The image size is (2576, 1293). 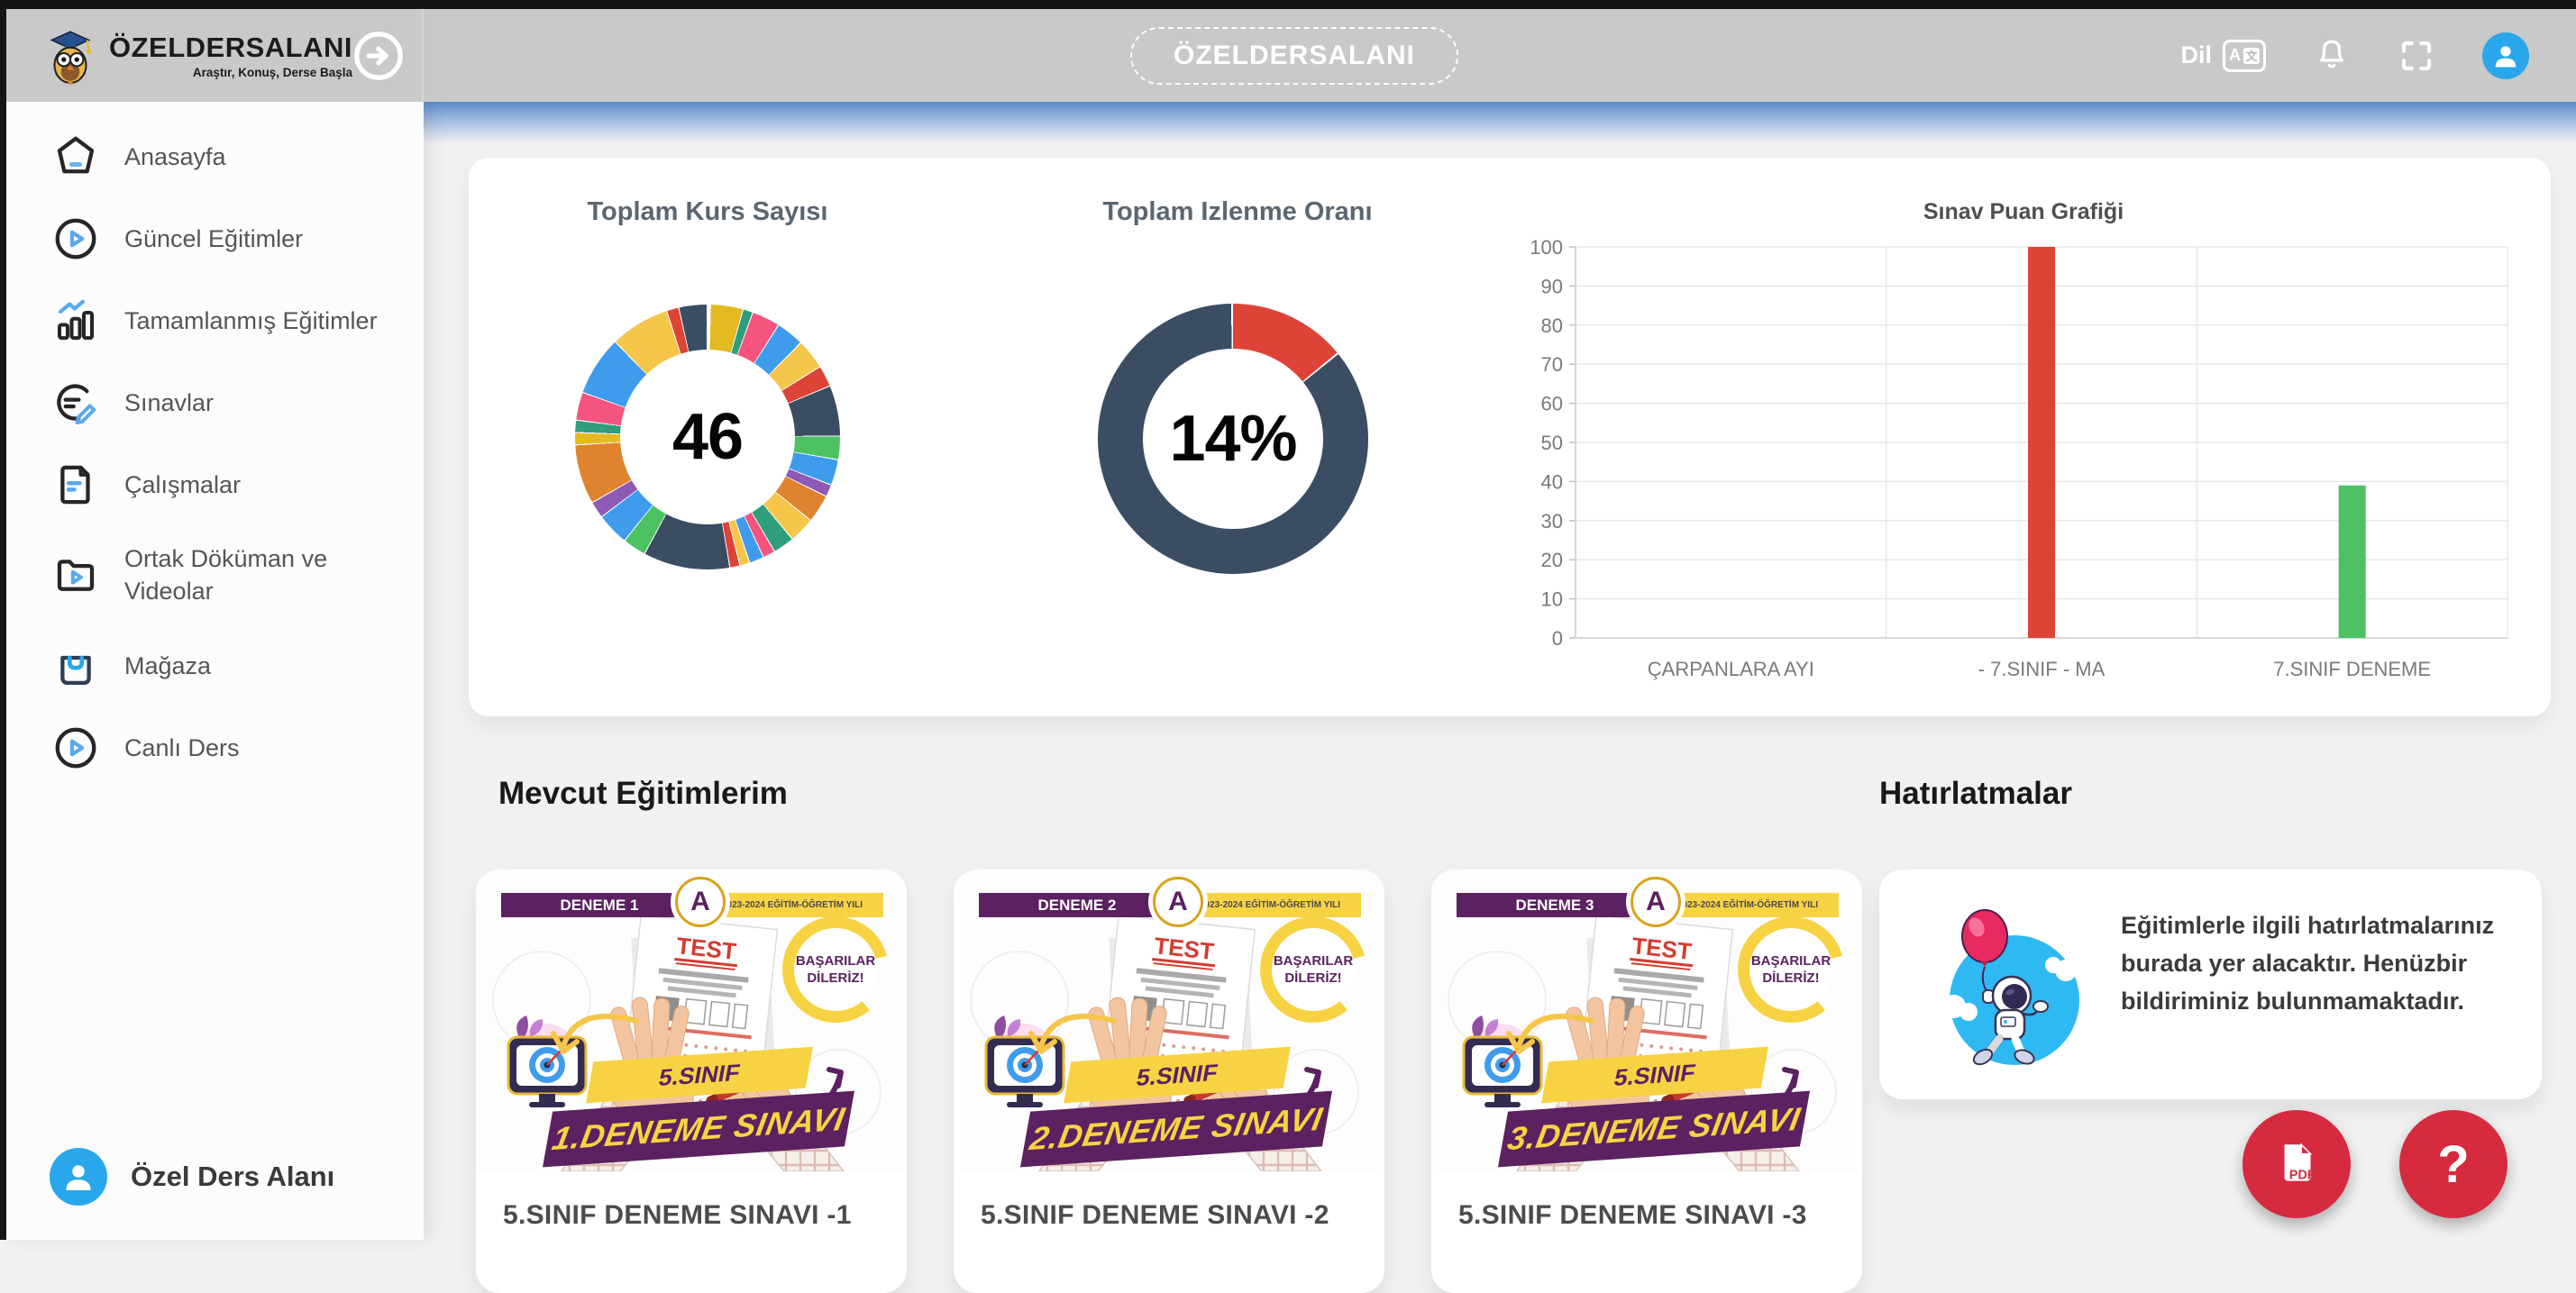 What do you see at coordinates (76, 155) in the screenshot?
I see `home-icon` at bounding box center [76, 155].